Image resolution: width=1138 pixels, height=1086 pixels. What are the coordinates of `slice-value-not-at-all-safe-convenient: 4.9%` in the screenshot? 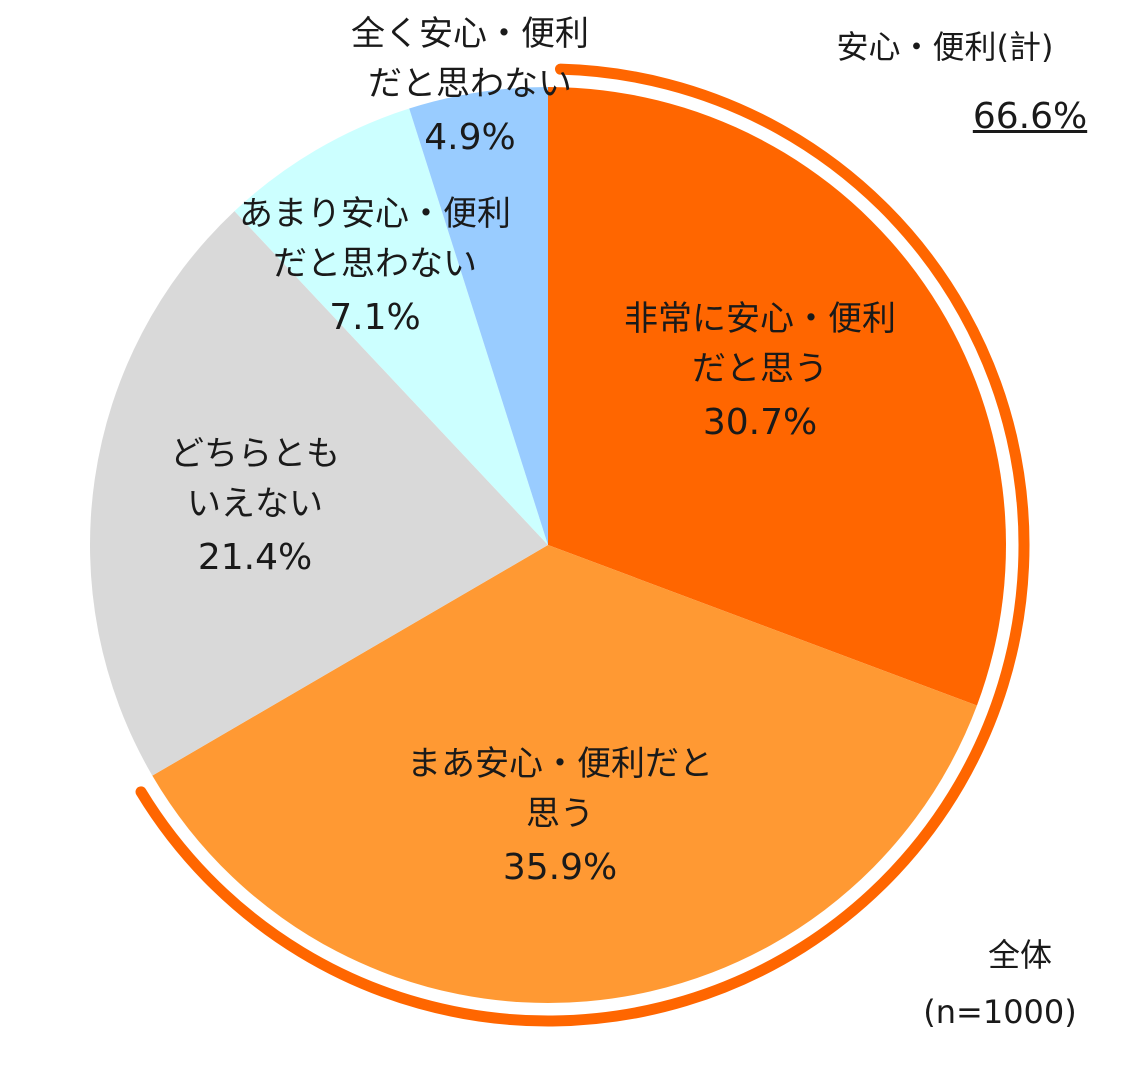 It's located at (469, 137).